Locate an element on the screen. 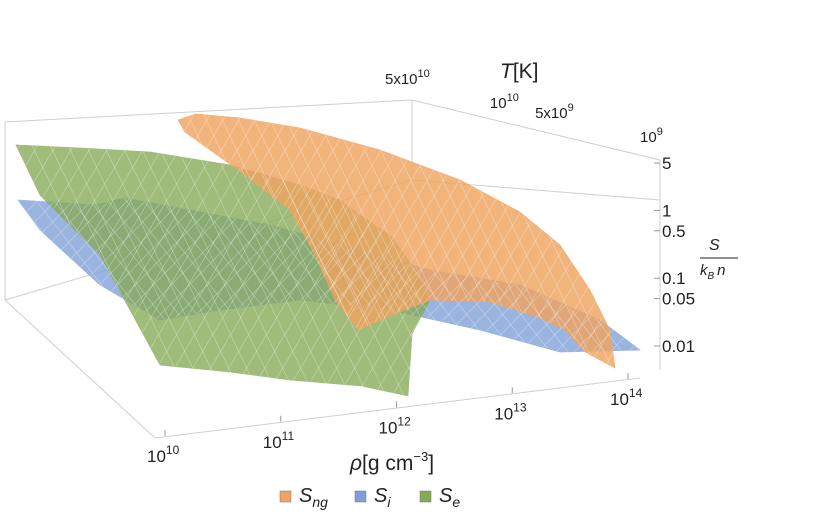 Image resolution: width=830 pixels, height=523 pixels. y-axis-ticks: 109 5x10⁹ 1010 5x10¹⁰ is located at coordinates (524, 107).